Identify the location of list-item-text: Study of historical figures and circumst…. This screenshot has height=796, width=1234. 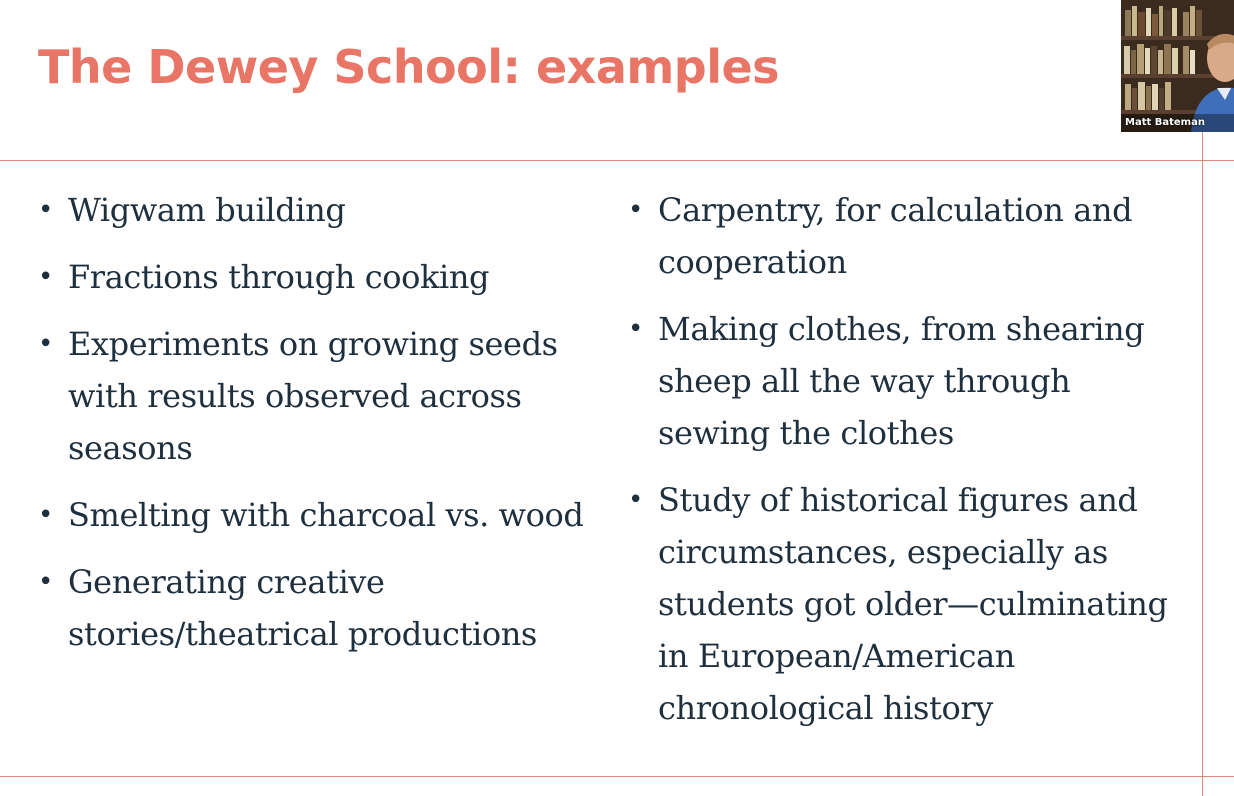
(913, 604).